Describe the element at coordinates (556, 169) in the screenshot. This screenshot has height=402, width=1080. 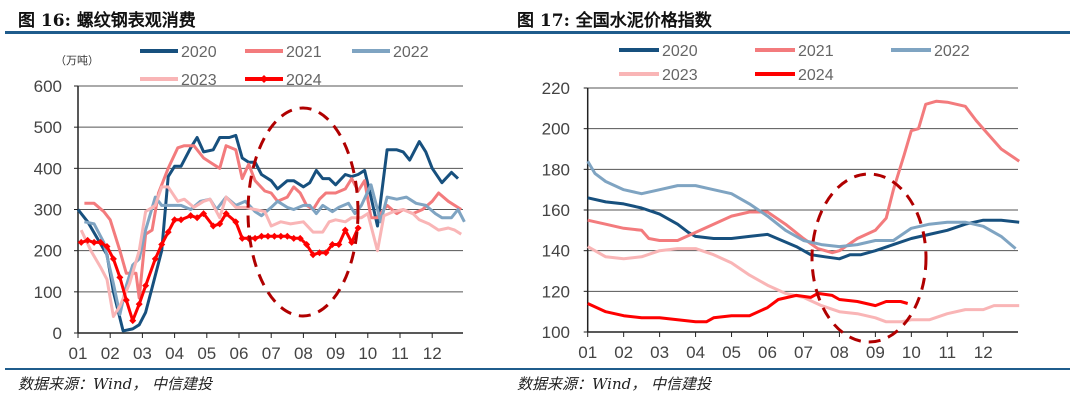
I see `y-tick-label: 180` at that location.